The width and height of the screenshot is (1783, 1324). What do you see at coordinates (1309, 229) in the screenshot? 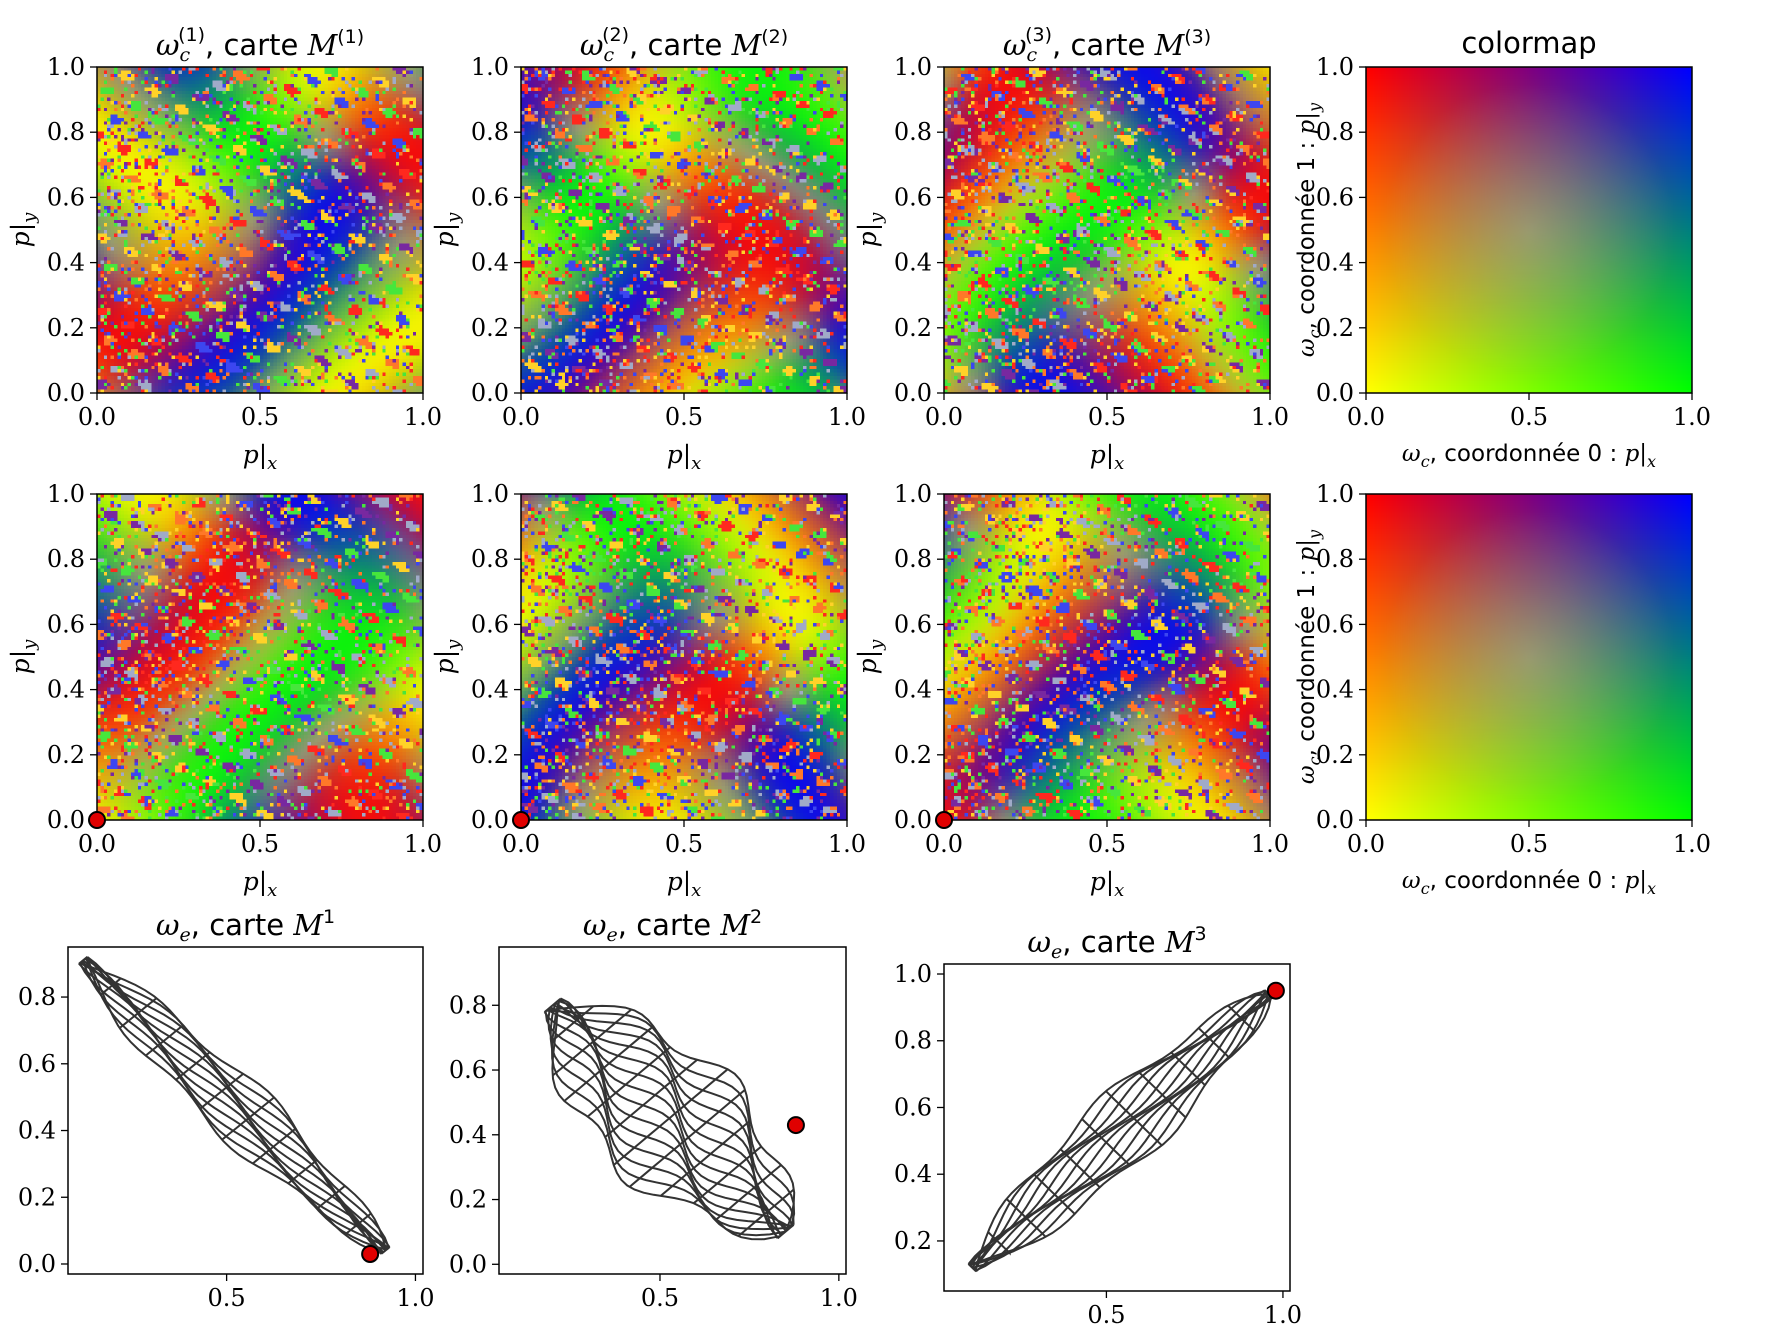
I see `y-axis-label: ωc, coordonnée 1 : p|y` at bounding box center [1309, 229].